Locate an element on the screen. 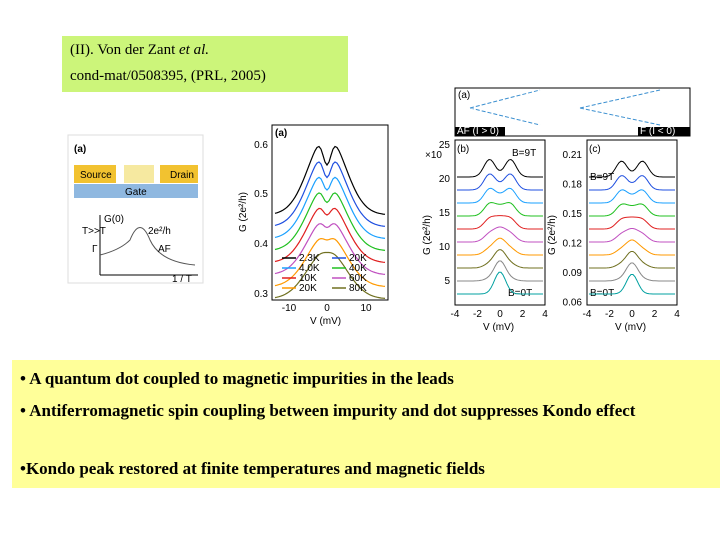 The width and height of the screenshot is (720, 540). y-tick: 20 is located at coordinates (445, 179).